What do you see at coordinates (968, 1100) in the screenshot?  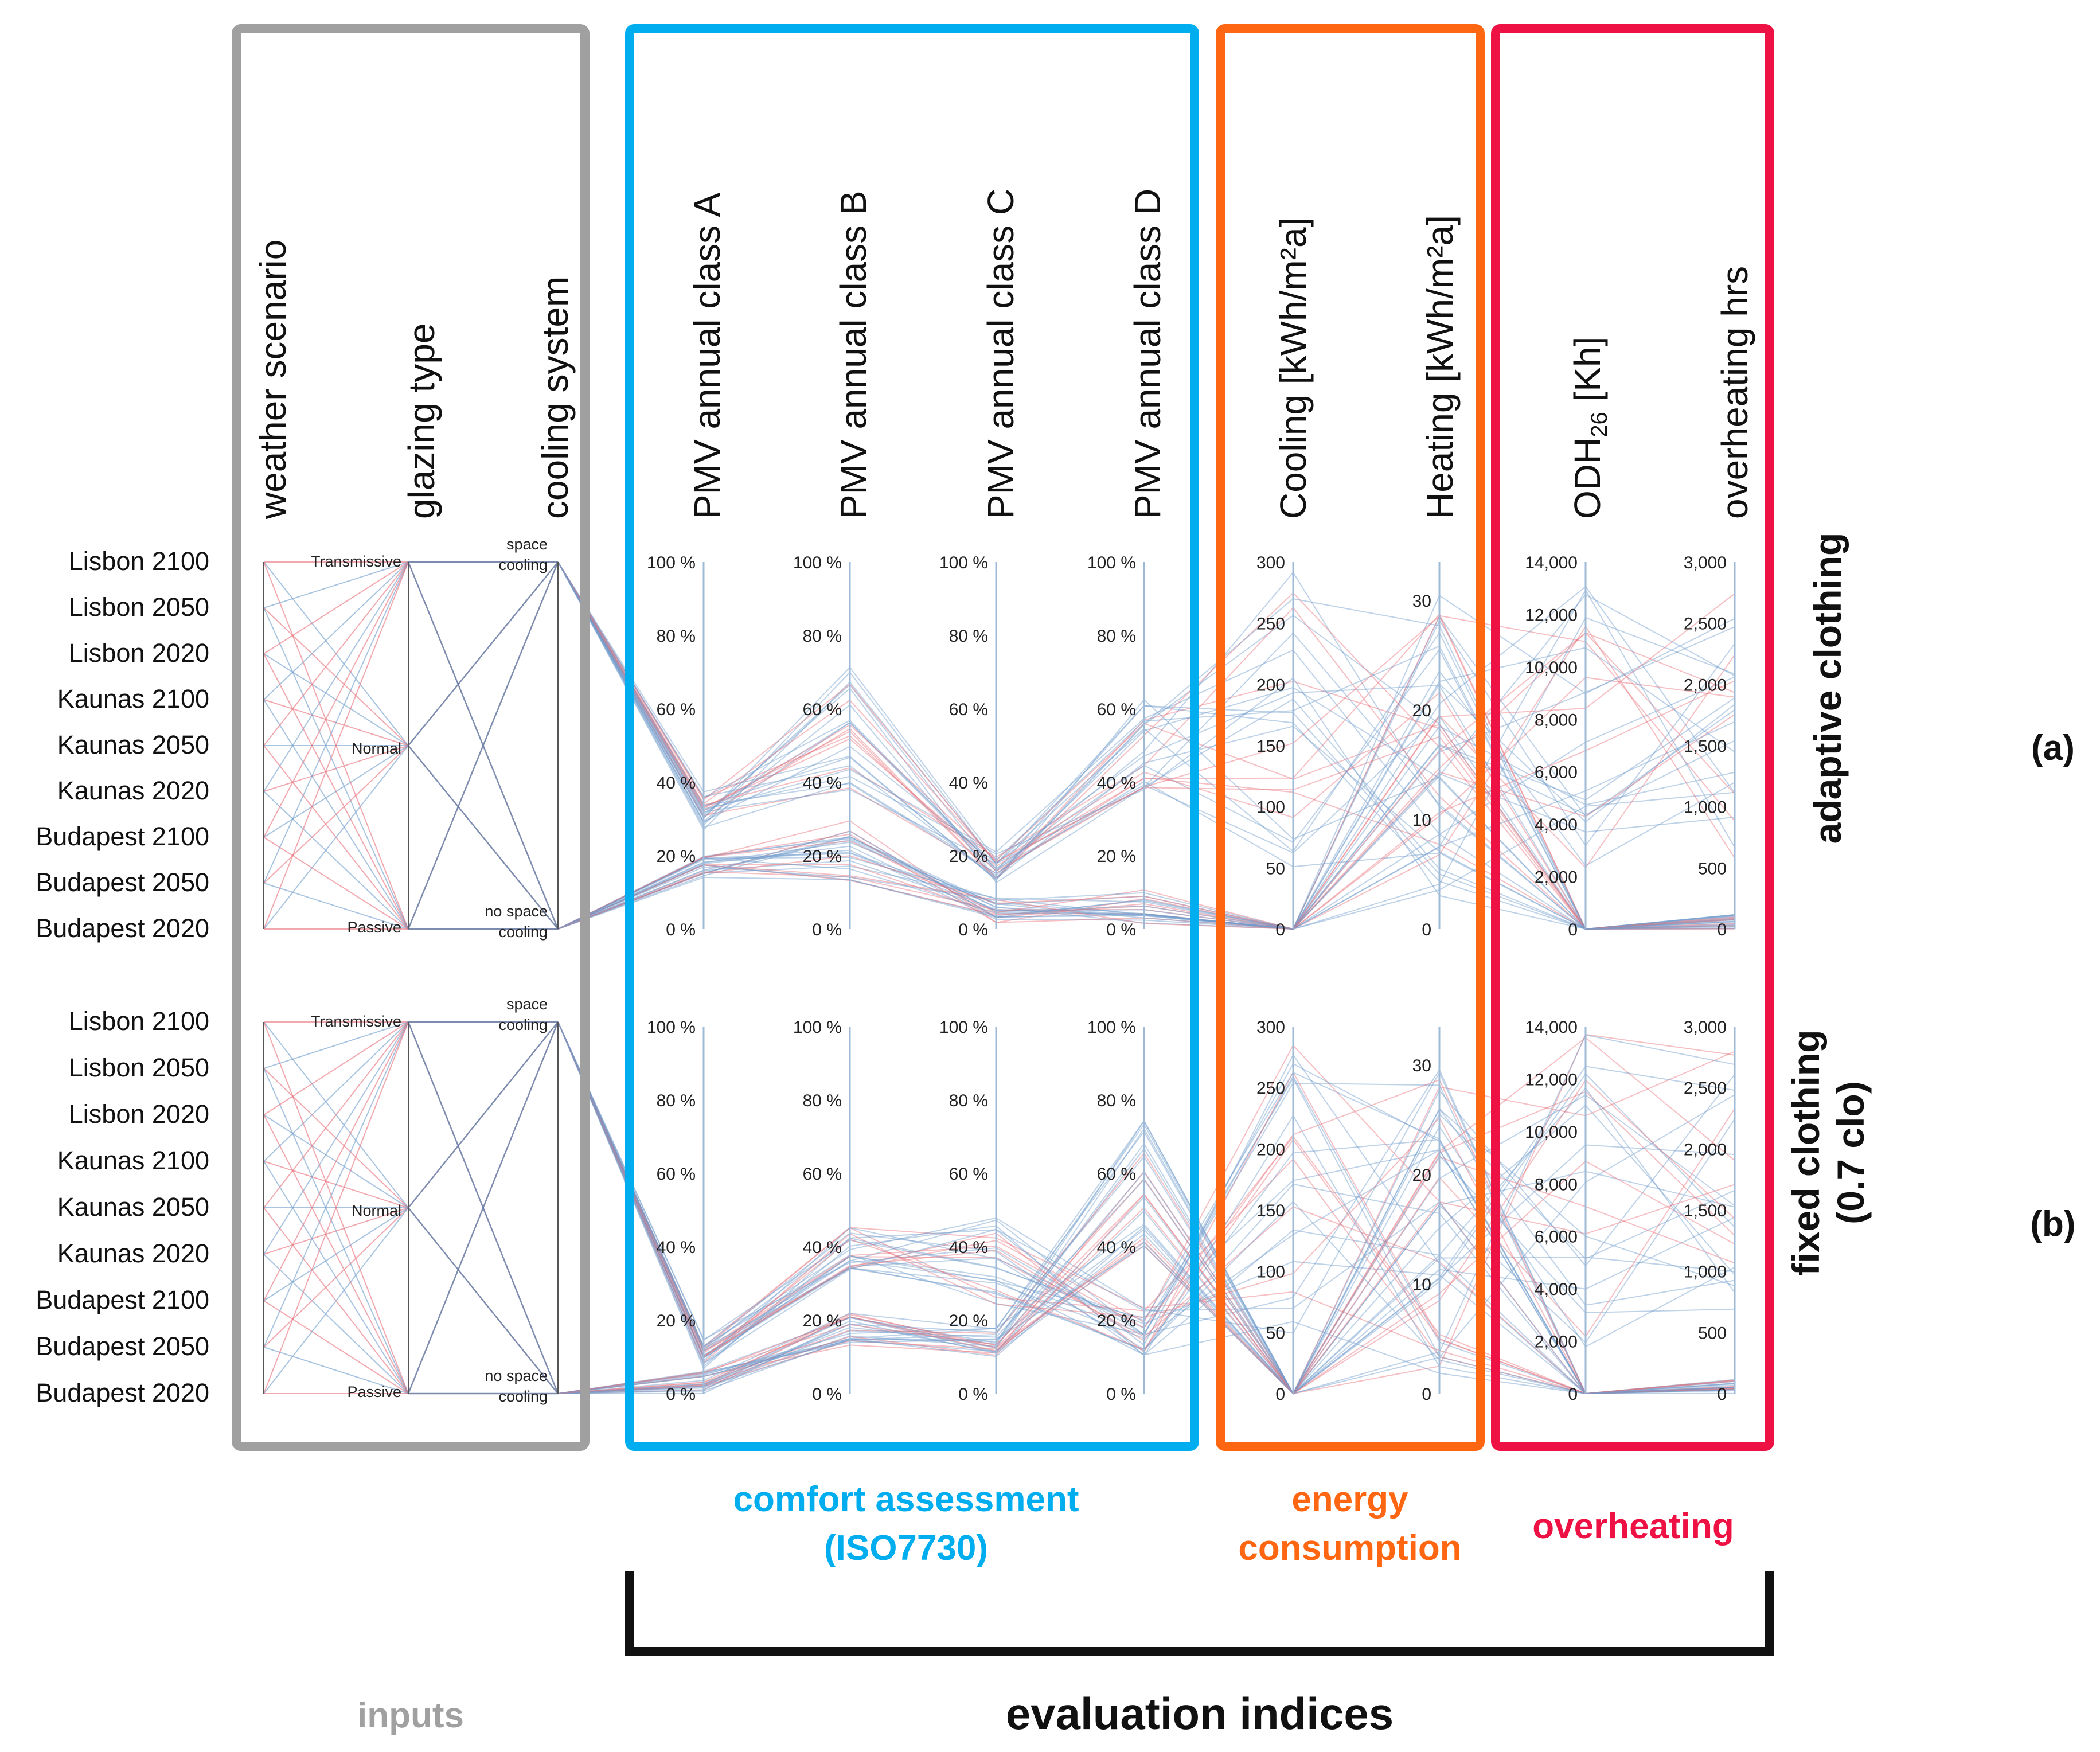 I see `pmv-class-c-tick-label: 80 %` at bounding box center [968, 1100].